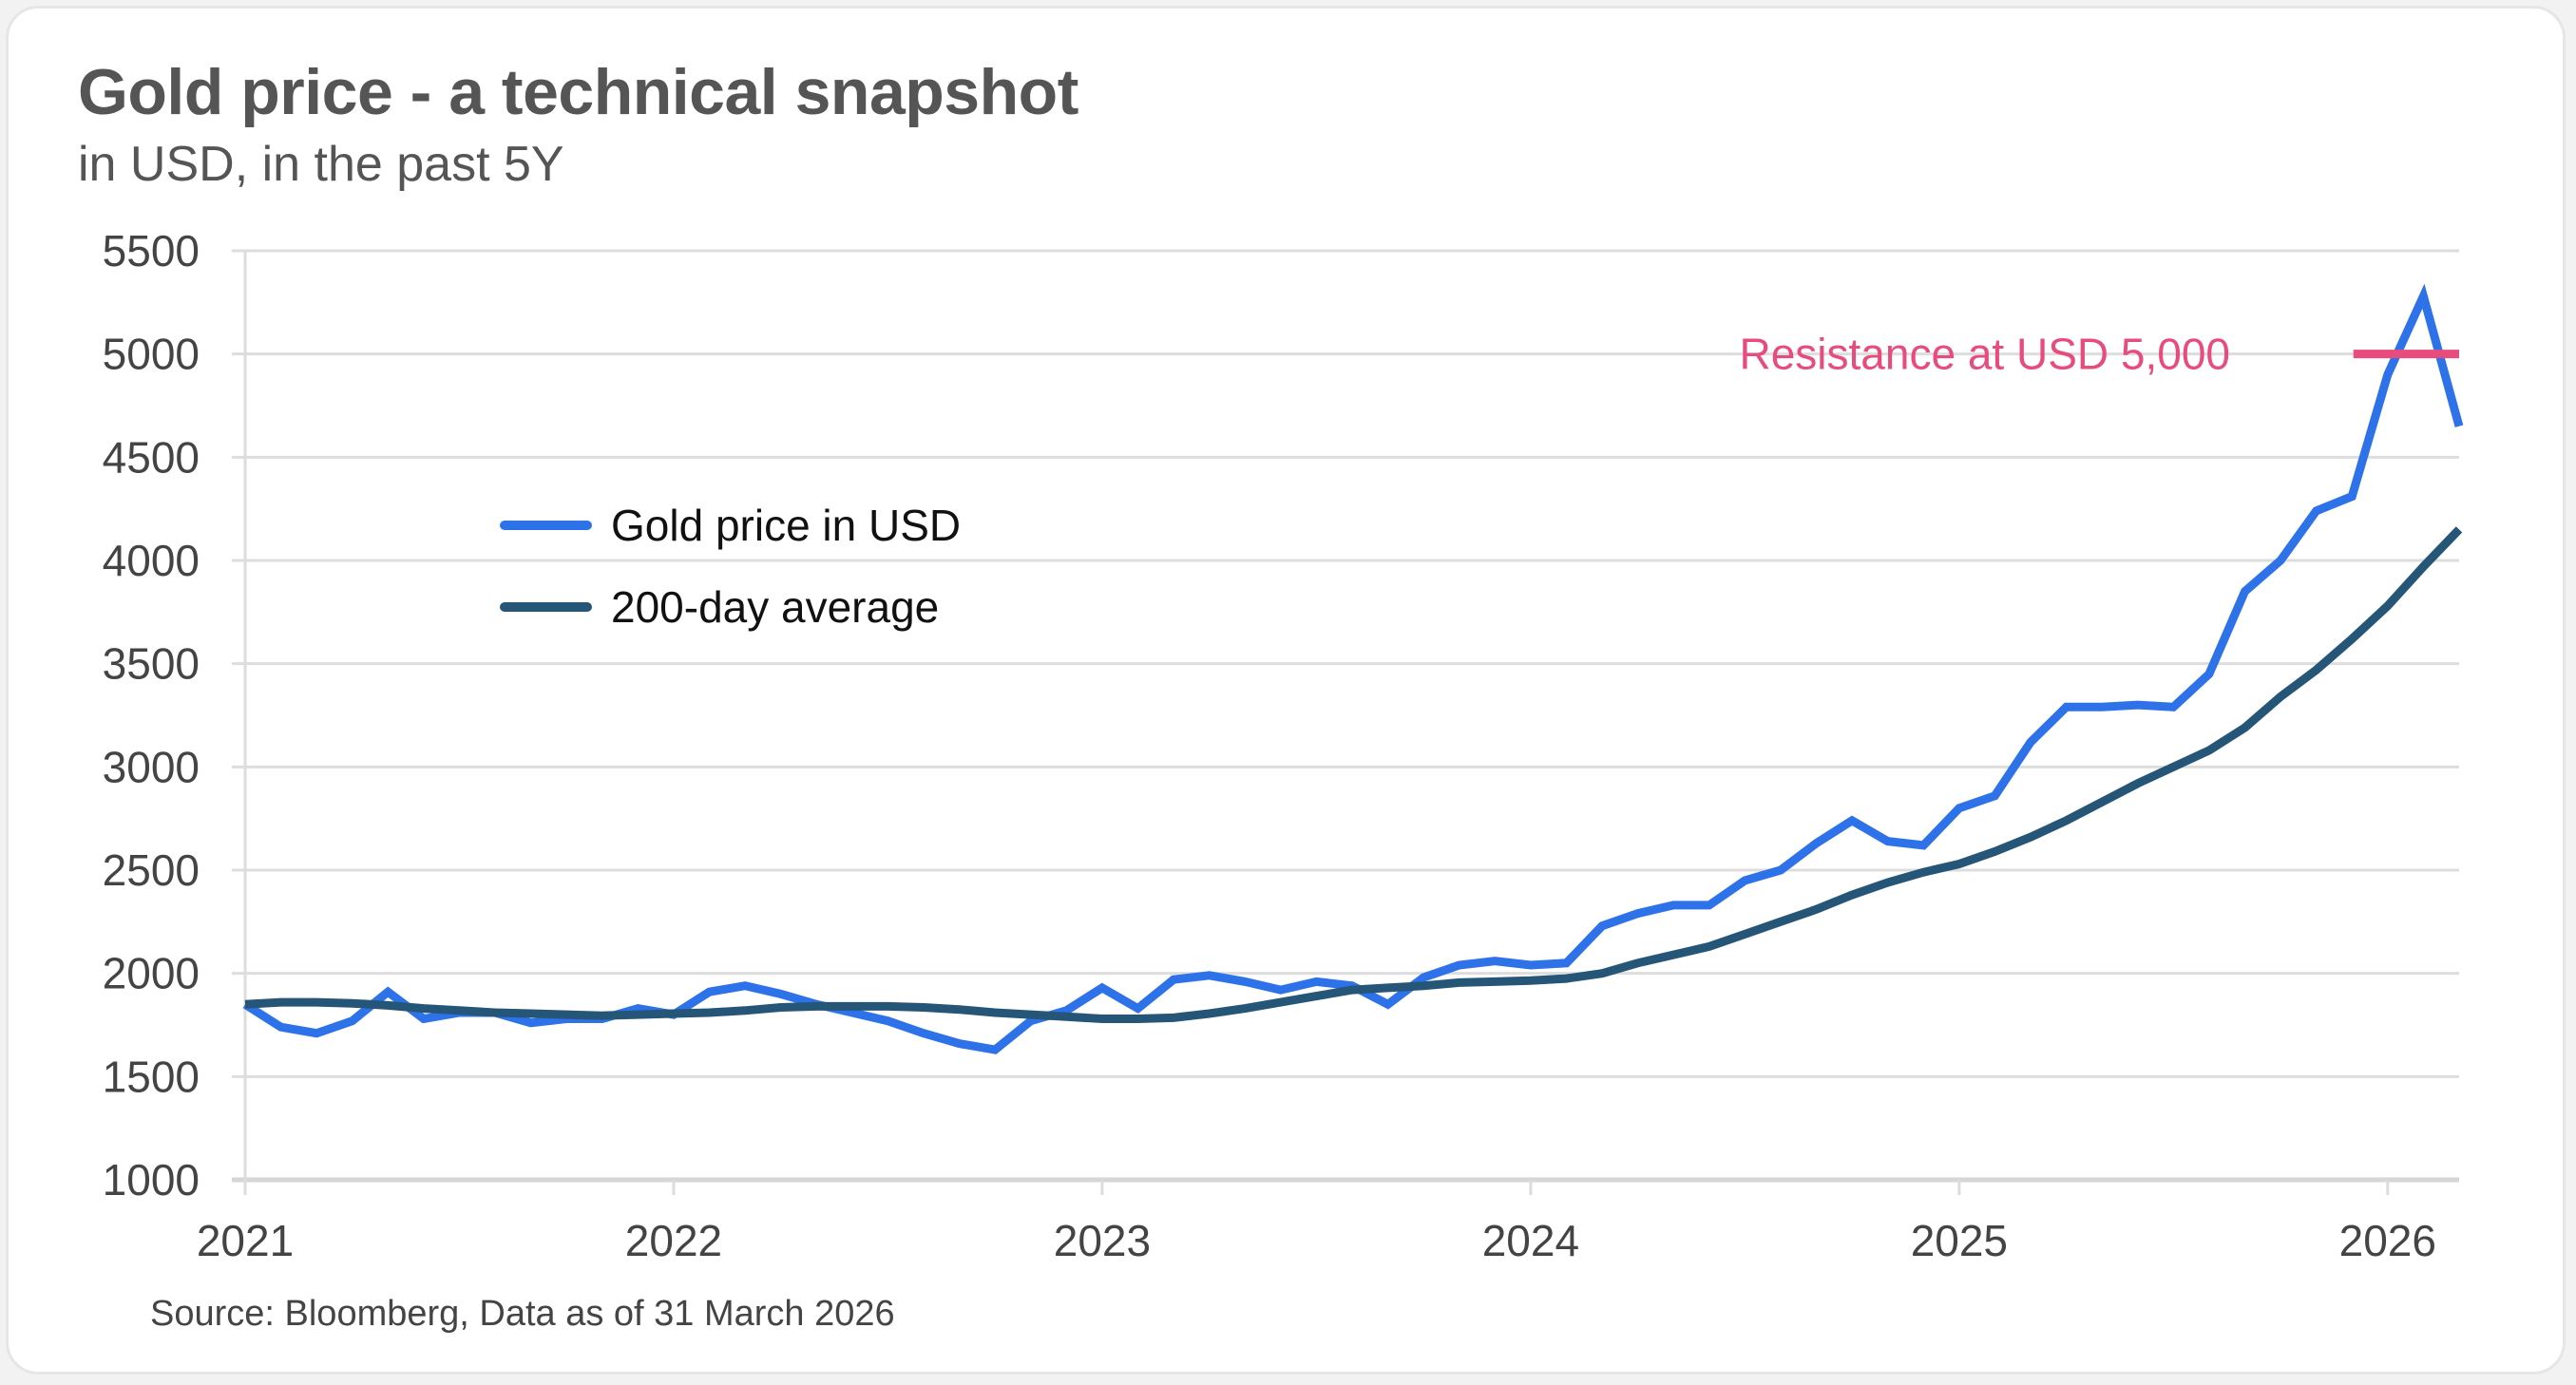 The height and width of the screenshot is (1385, 2576). Describe the element at coordinates (151, 251) in the screenshot. I see `y-tick-label: 5500` at that location.